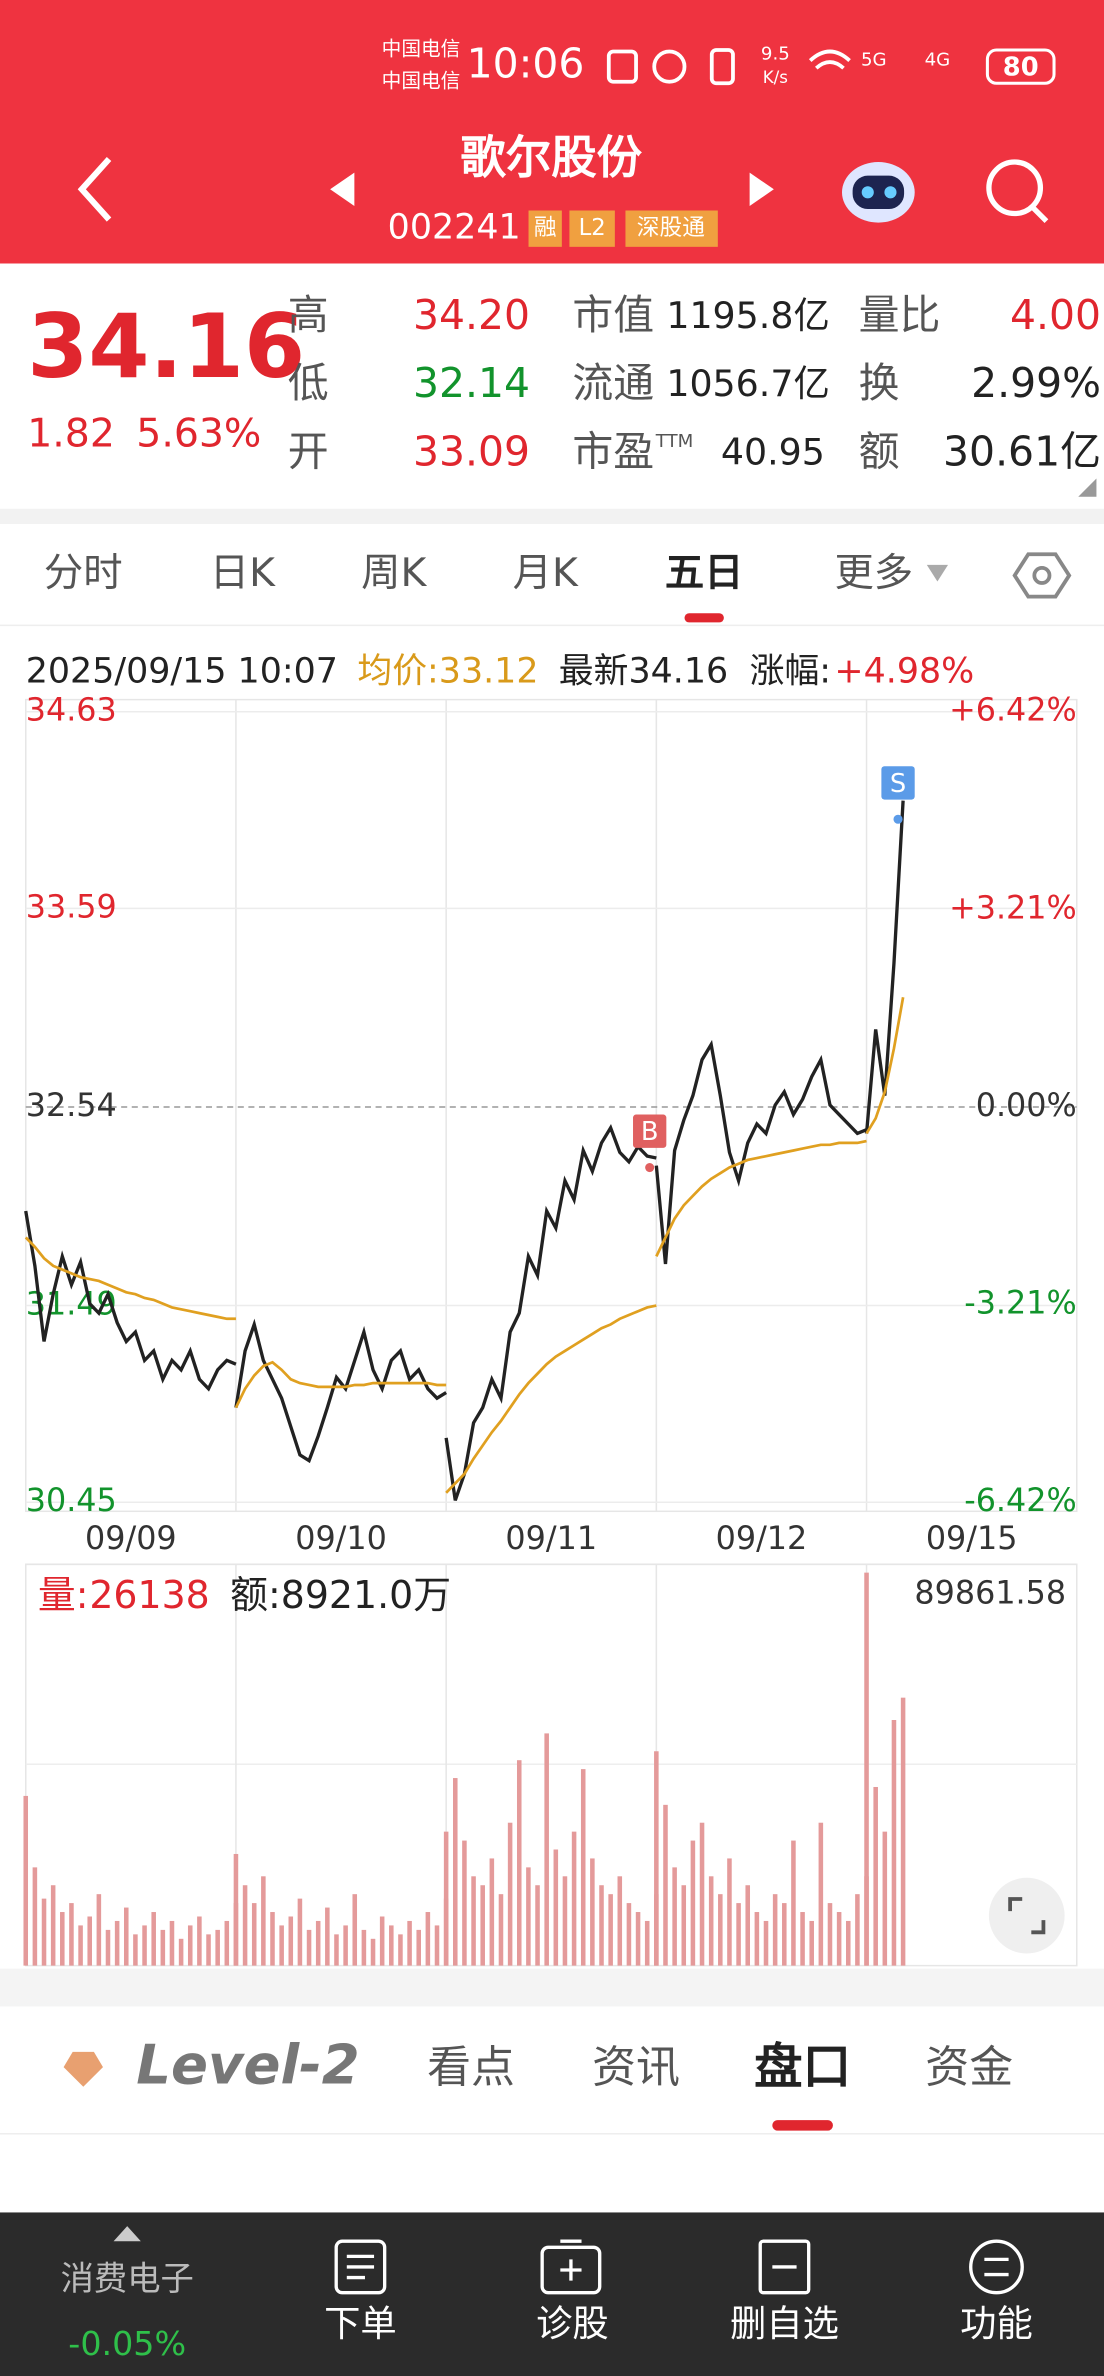 The height and width of the screenshot is (2376, 1104). What do you see at coordinates (728, 67) in the screenshot?
I see `status-icons` at bounding box center [728, 67].